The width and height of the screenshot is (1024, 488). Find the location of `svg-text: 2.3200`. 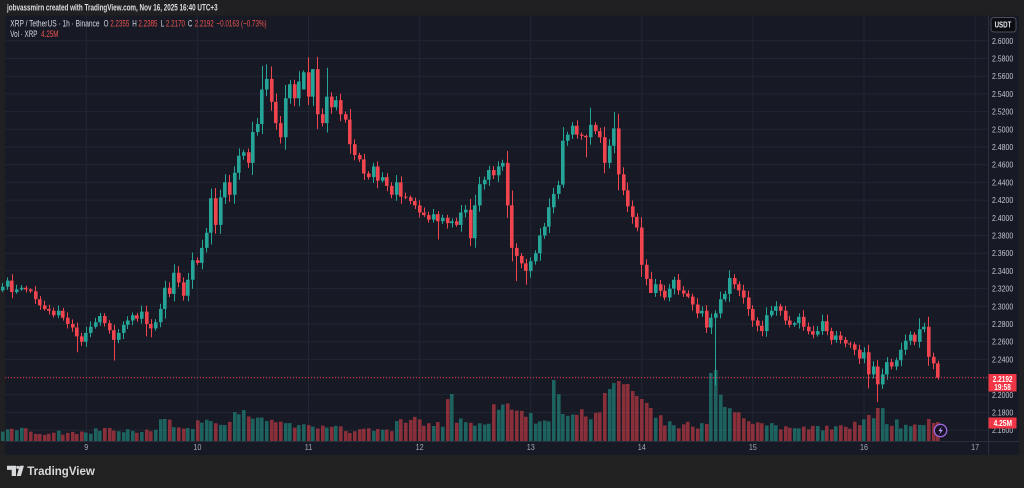

svg-text: 2.3200 is located at coordinates (1002, 289).